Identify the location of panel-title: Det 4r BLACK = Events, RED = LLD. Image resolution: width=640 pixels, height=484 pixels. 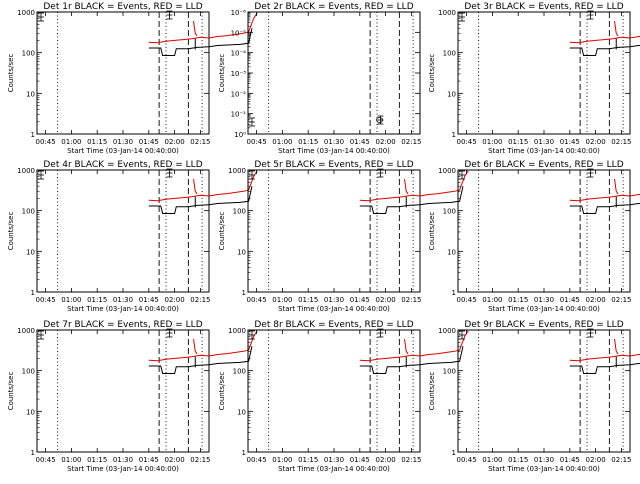
(122, 165).